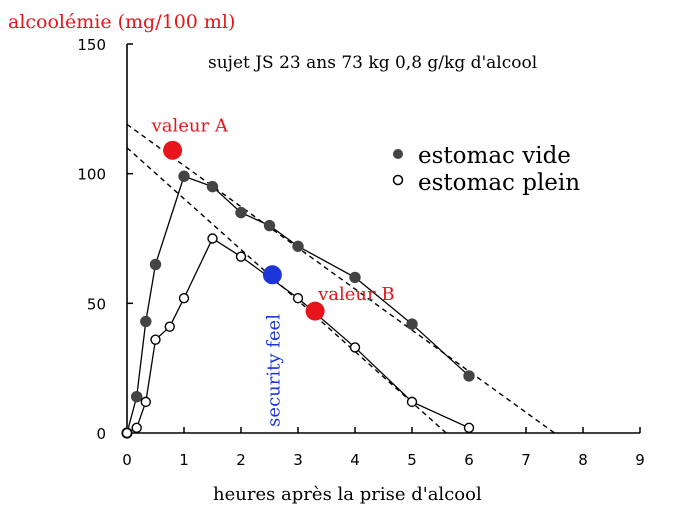 The width and height of the screenshot is (679, 529). Describe the element at coordinates (640, 460) in the screenshot. I see `x-tick-label: 9` at that location.